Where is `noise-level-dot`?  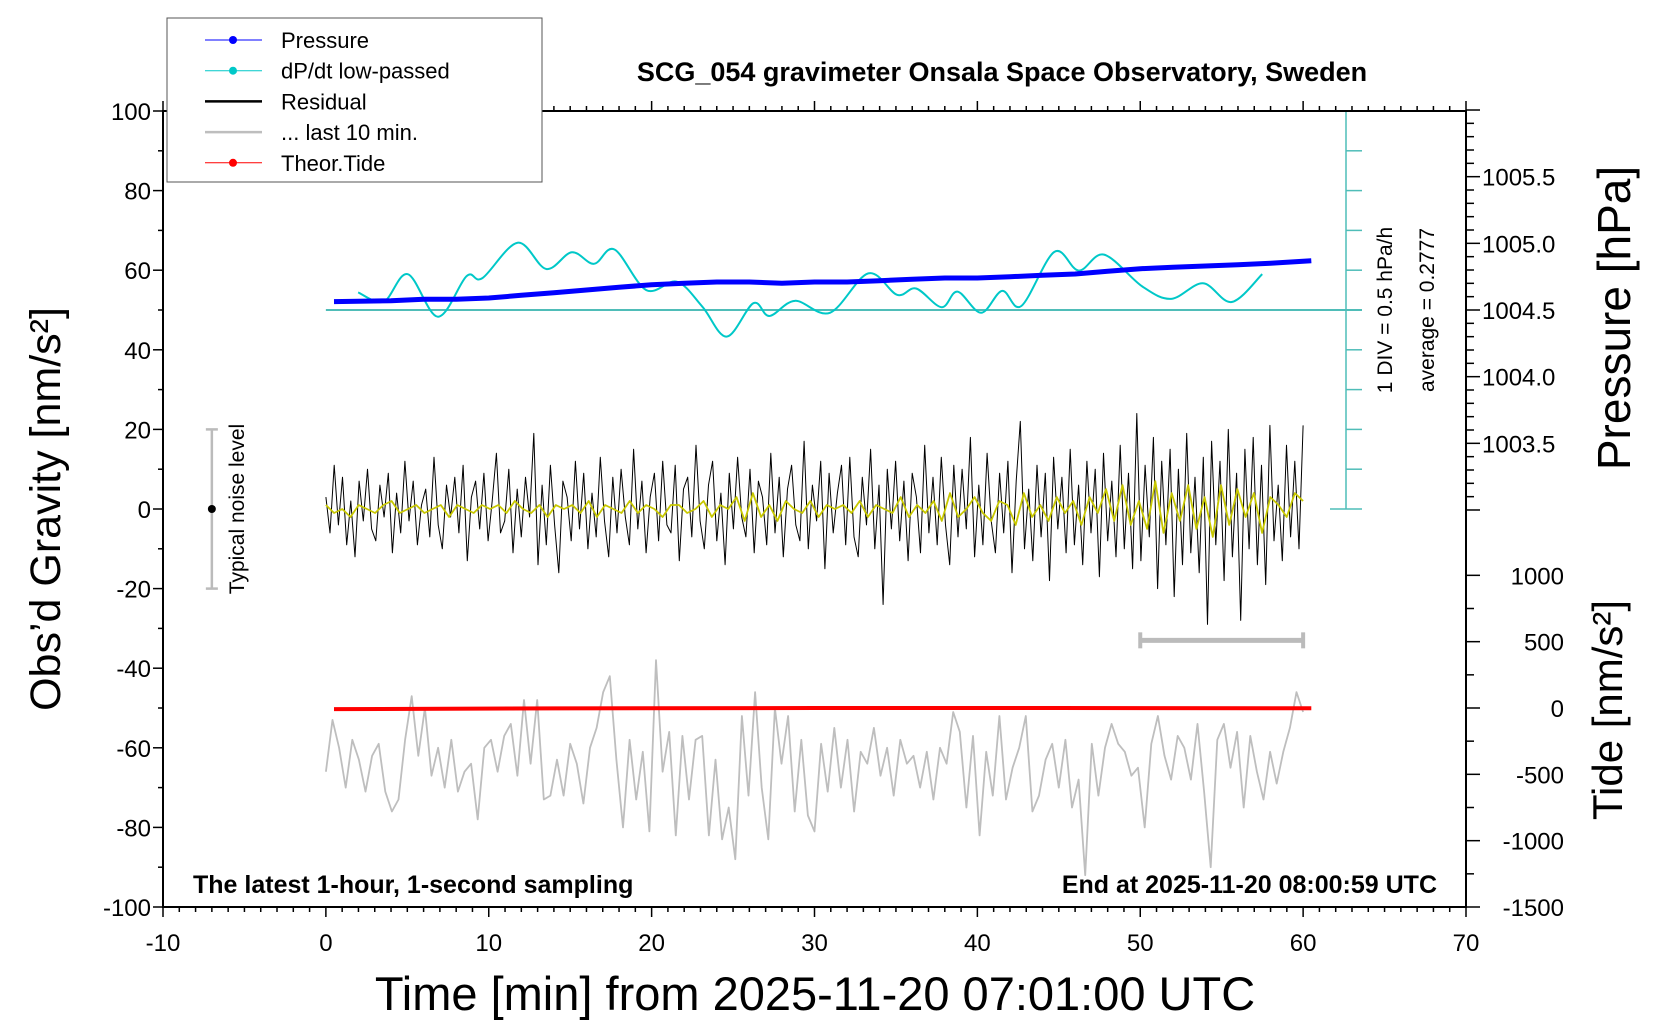 noise-level-dot is located at coordinates (211, 509).